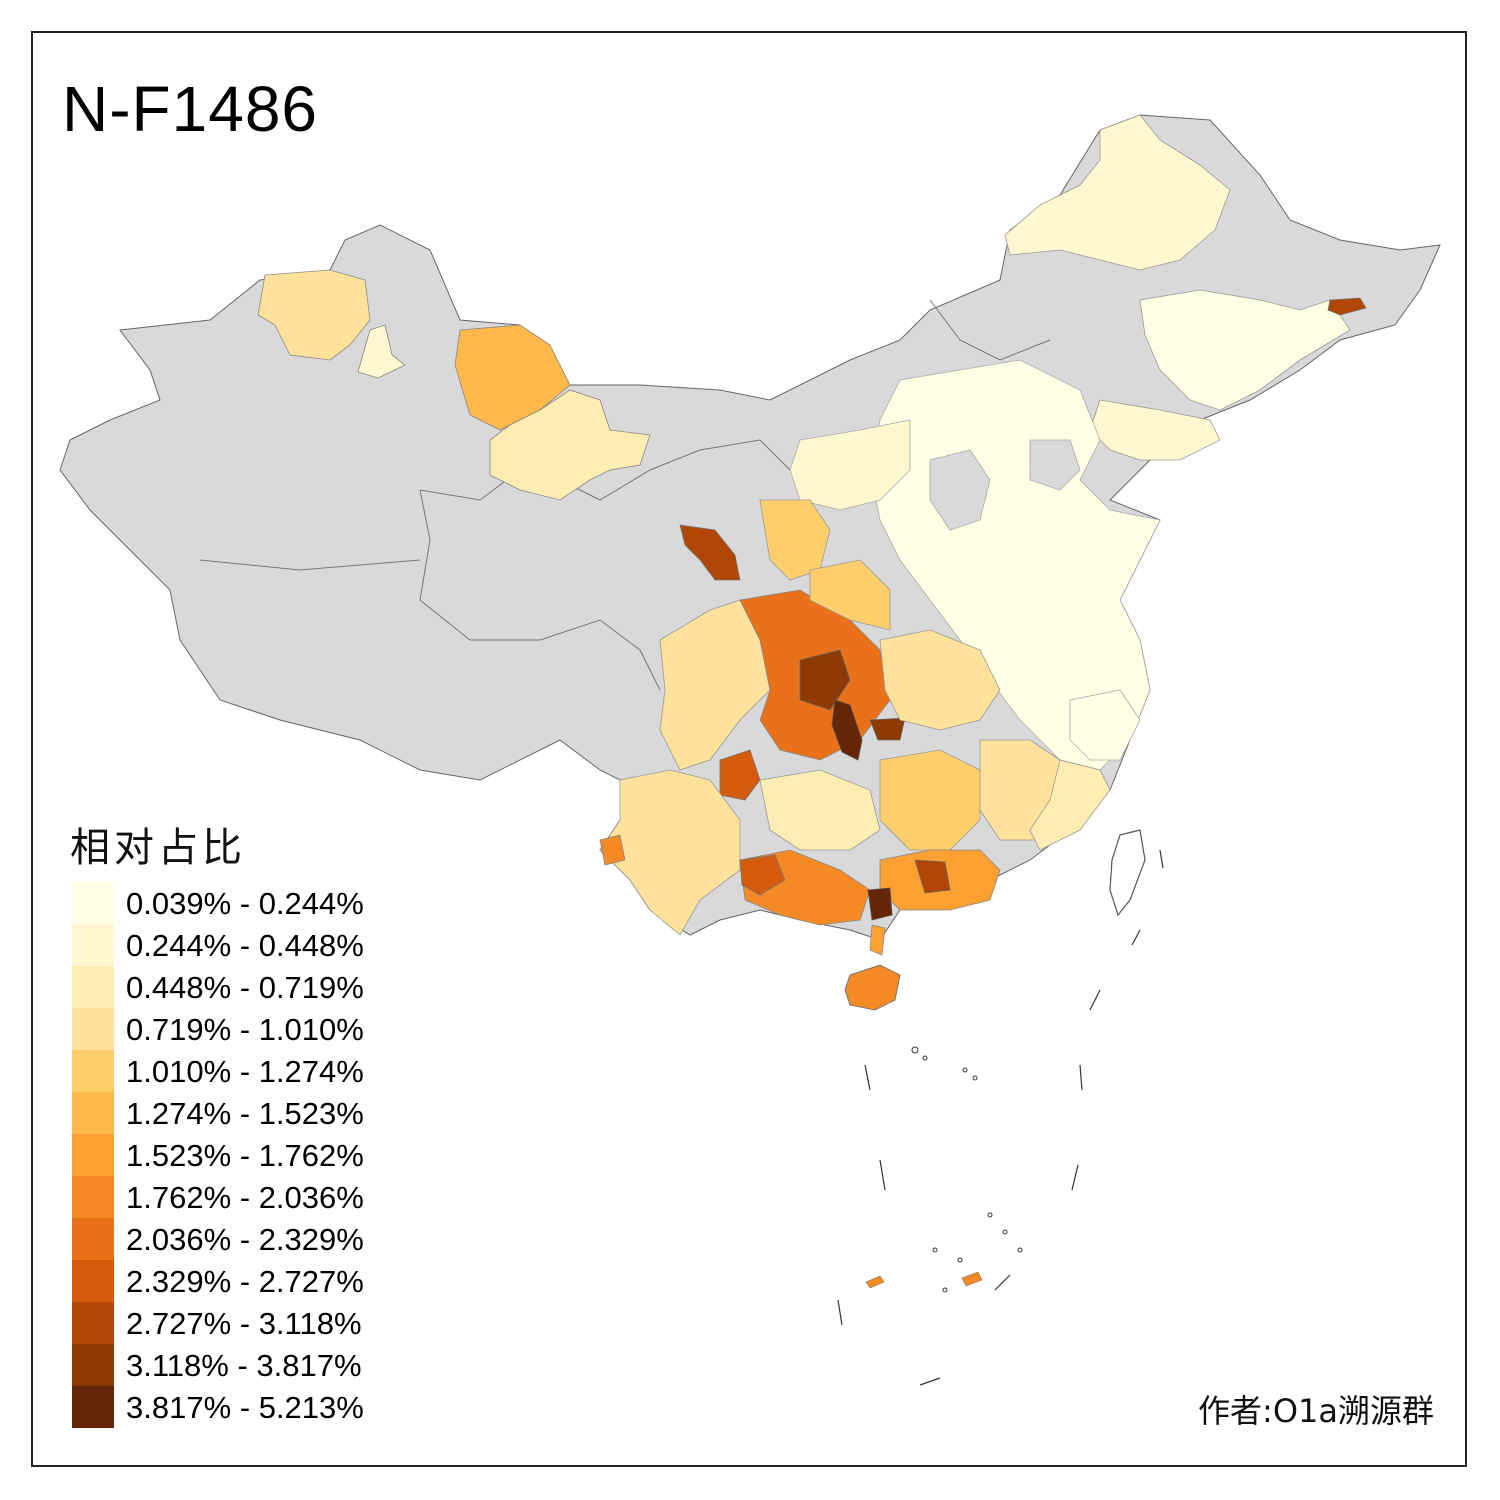  Describe the element at coordinates (1117, 192) in the screenshot. I see `region-heilongjiang` at that location.